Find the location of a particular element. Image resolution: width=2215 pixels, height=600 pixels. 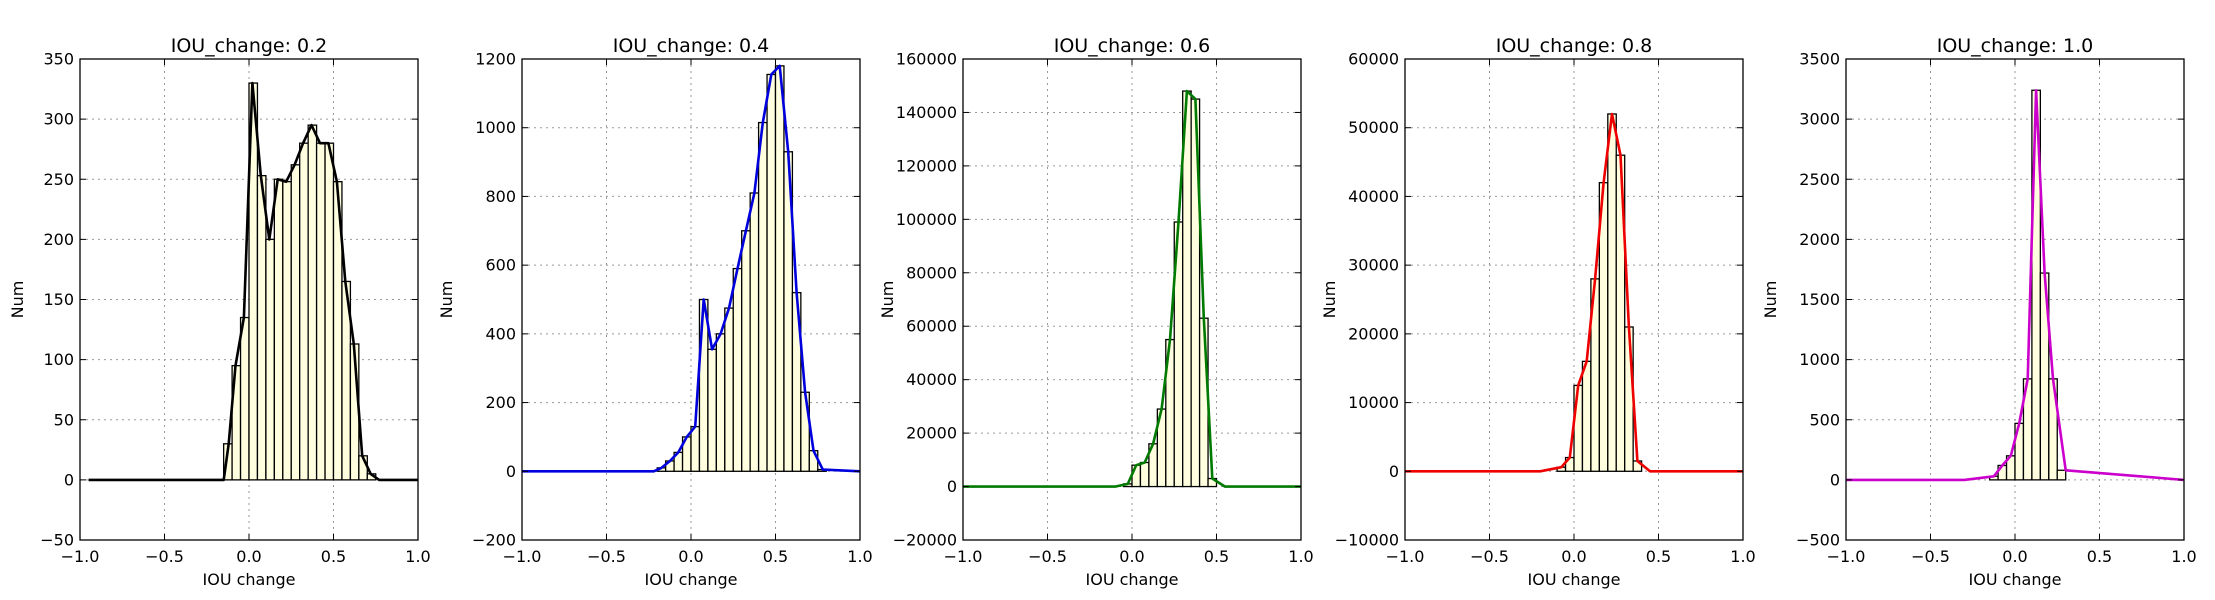

y-tick-label: −50 is located at coordinates (57, 540).